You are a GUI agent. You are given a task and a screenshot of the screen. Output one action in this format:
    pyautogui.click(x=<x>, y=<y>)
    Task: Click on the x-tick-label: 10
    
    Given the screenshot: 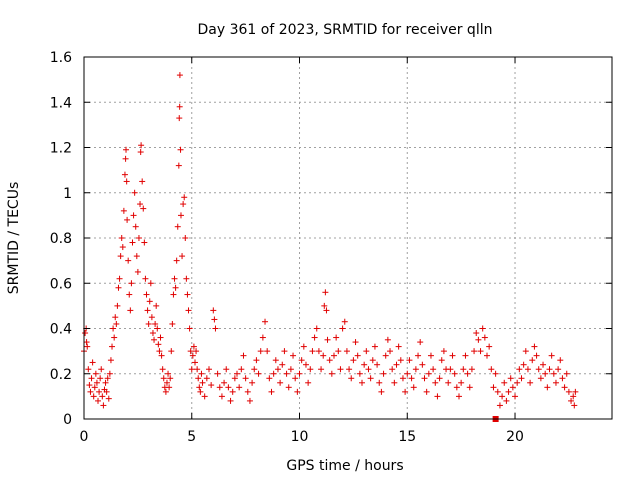 What is the action you would take?
    pyautogui.click(x=300, y=437)
    